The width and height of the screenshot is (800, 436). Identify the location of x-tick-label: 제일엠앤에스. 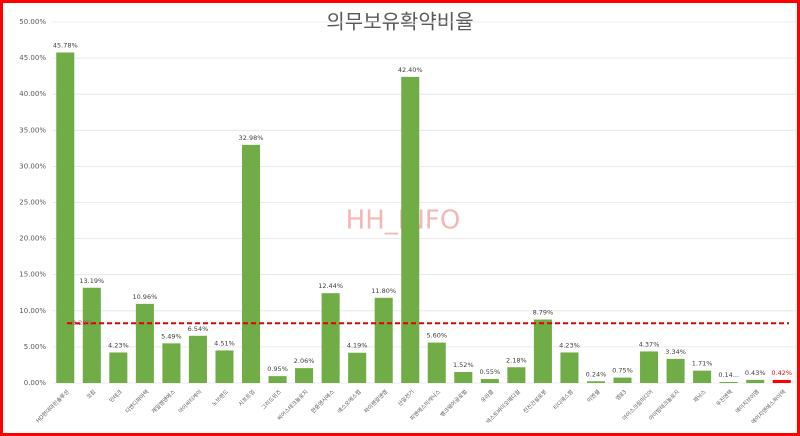
(163, 401).